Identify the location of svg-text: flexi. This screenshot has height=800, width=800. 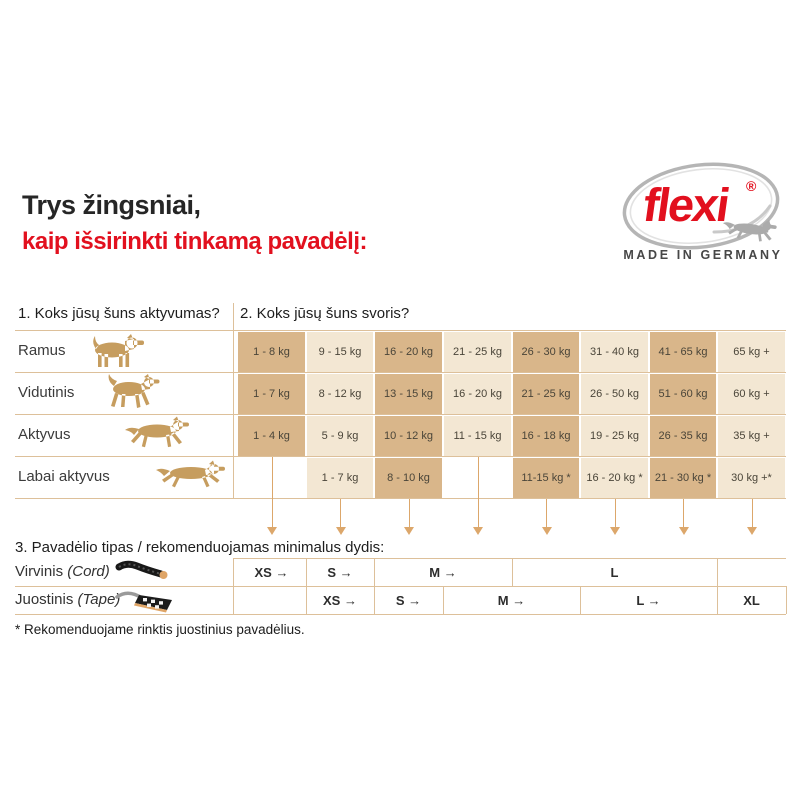
(685, 205).